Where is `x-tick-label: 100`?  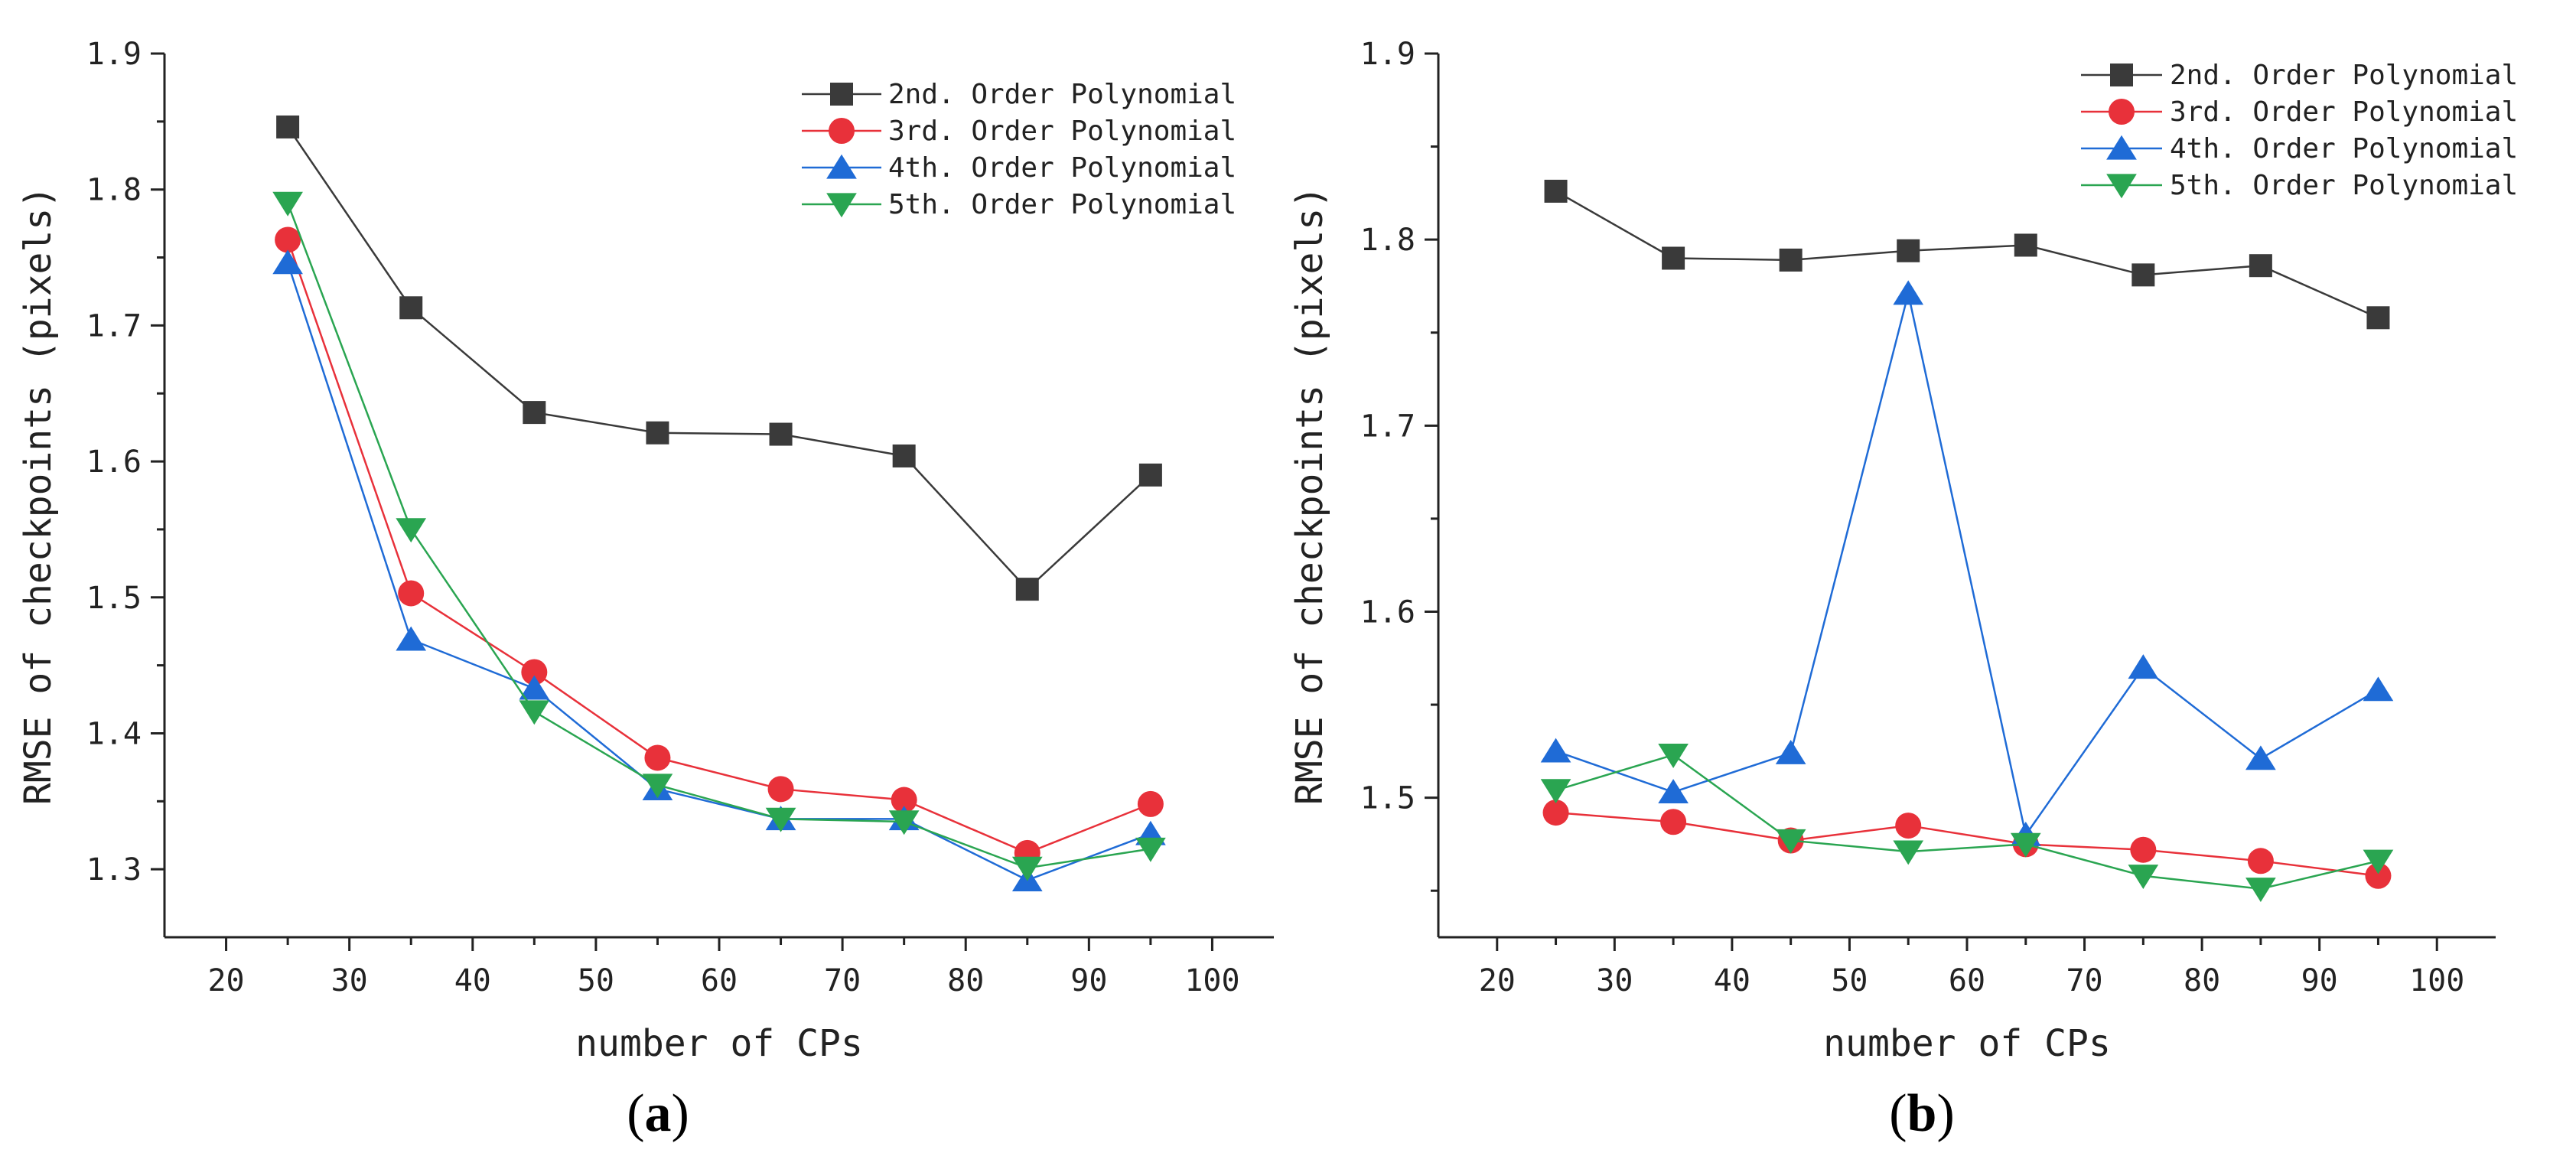 x-tick-label: 100 is located at coordinates (1211, 980).